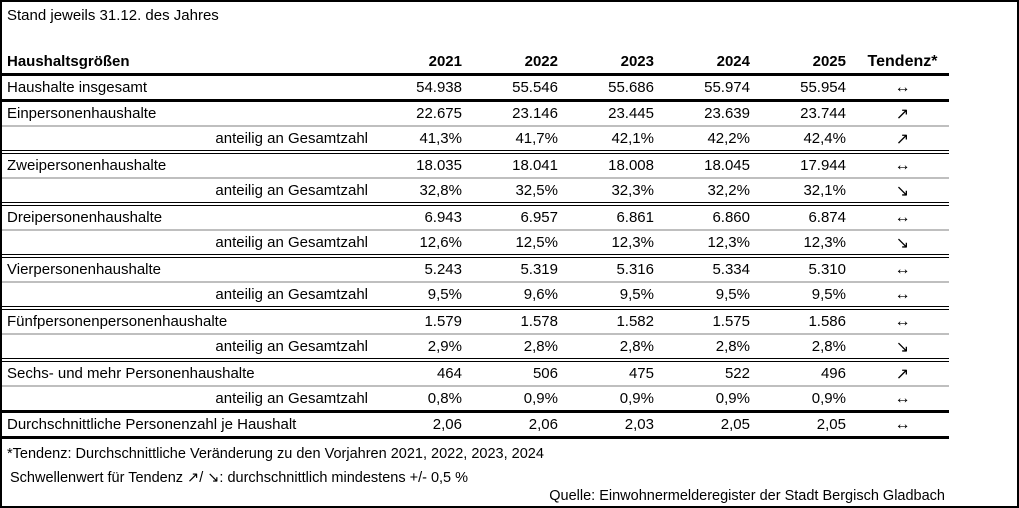  Describe the element at coordinates (712, 140) in the screenshot. I see `cell-value-2024: 42,2%` at that location.